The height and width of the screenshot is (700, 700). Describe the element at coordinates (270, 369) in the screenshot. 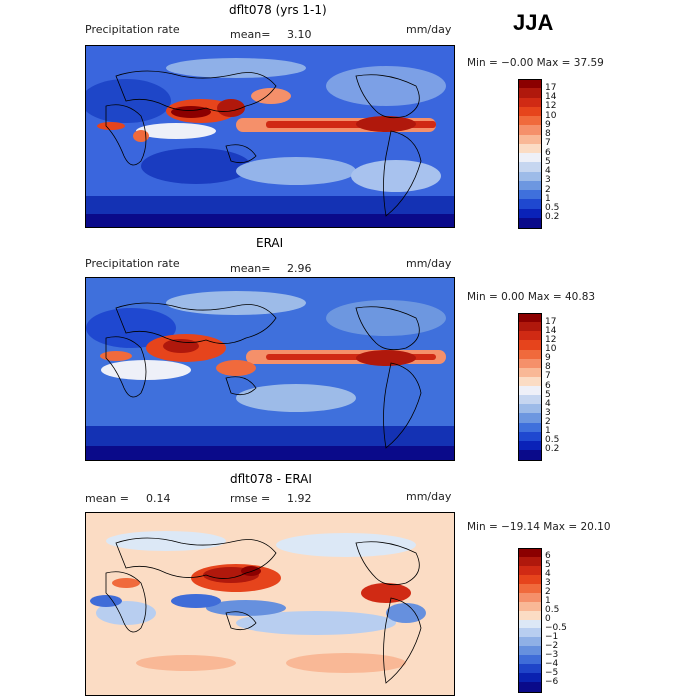

I see `panel2-map` at that location.